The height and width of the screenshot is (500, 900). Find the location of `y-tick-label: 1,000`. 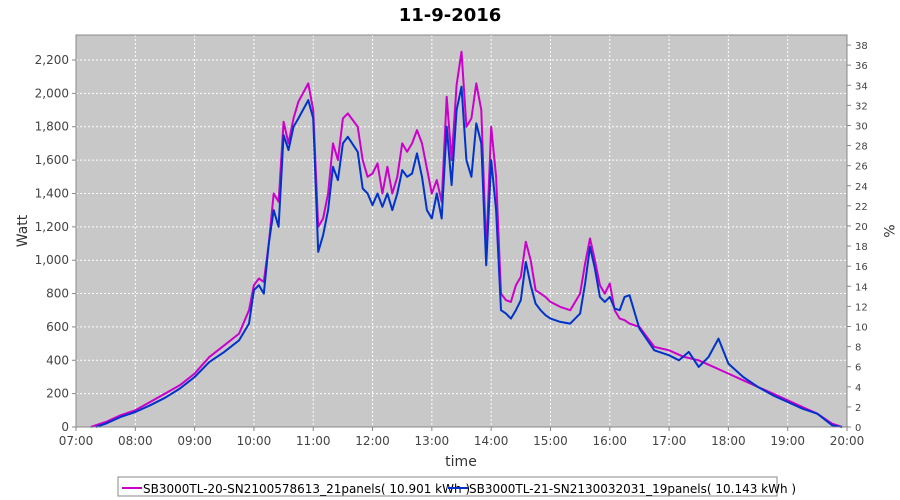

y-tick-label: 1,000 is located at coordinates (52, 260).